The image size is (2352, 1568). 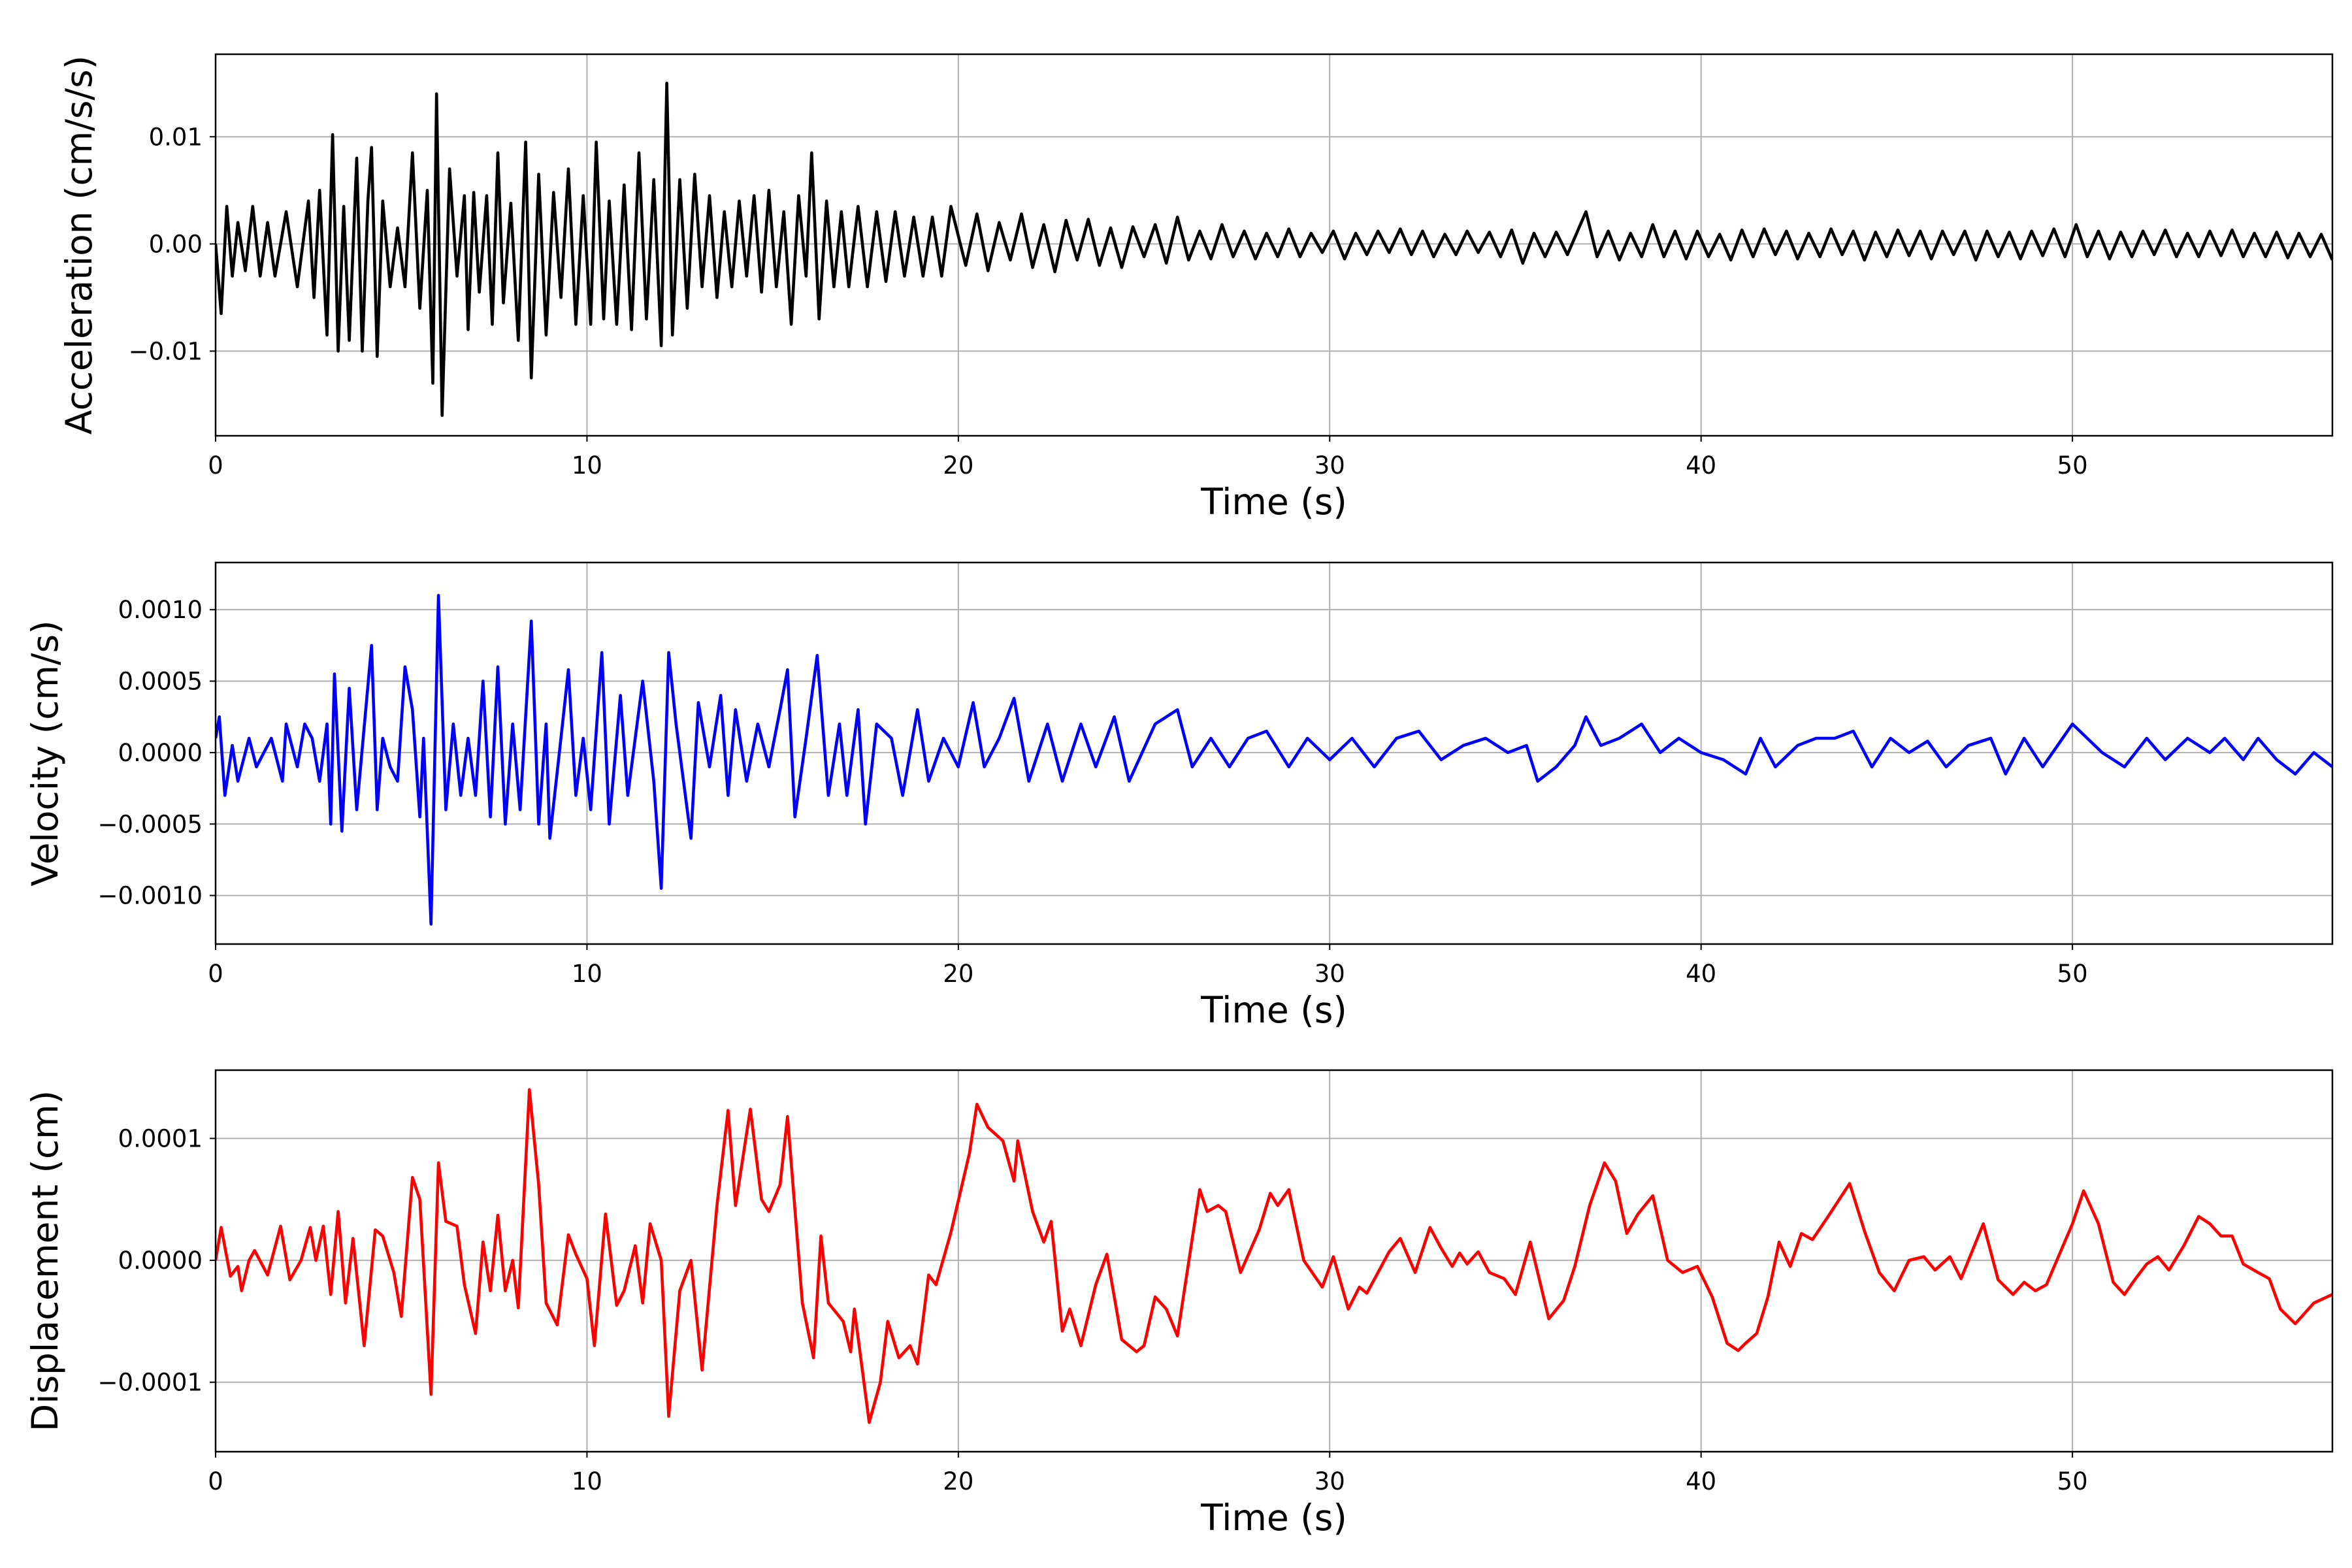 What do you see at coordinates (176, 244) in the screenshot?
I see `y-tick-label: 0.00` at bounding box center [176, 244].